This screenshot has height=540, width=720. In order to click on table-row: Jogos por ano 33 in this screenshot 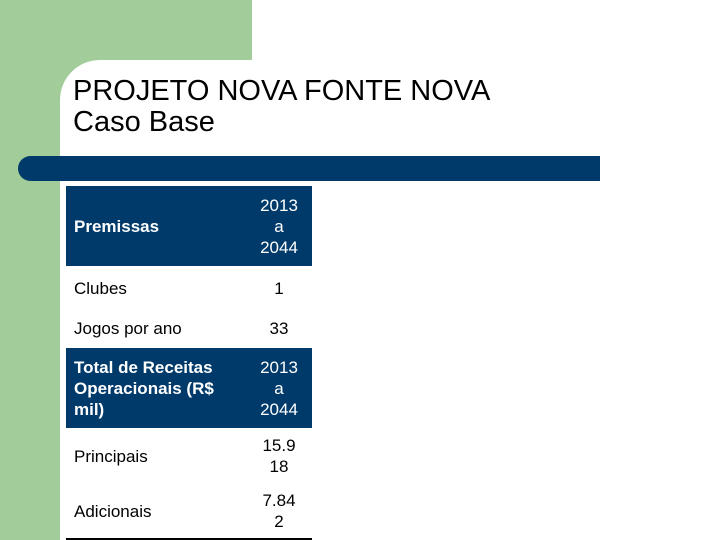, I will do `click(189, 328)`.